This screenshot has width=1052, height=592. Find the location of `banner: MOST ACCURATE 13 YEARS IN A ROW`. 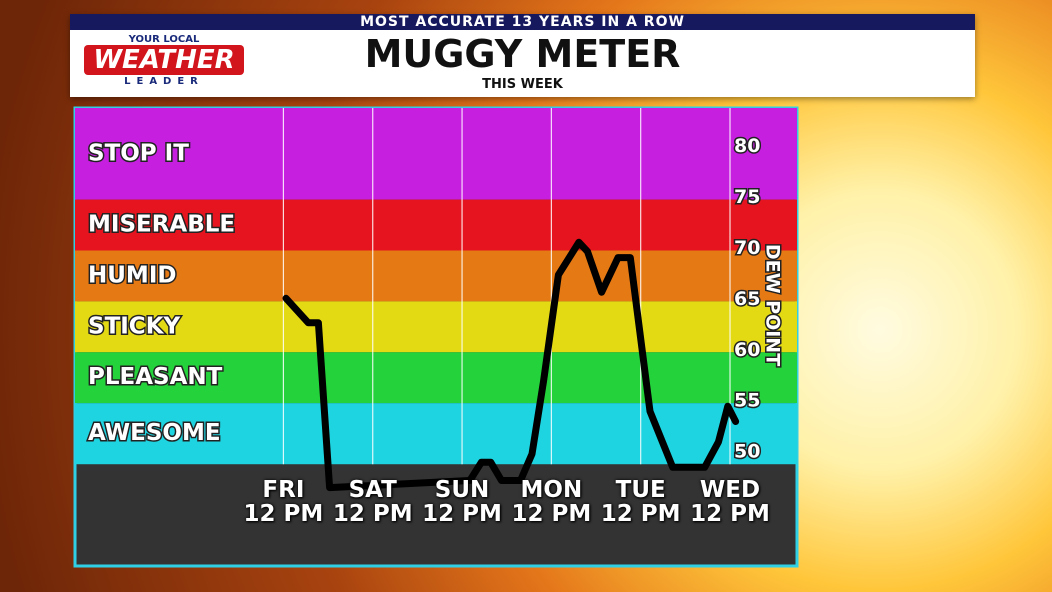

banner: MOST ACCURATE 13 YEARS IN A ROW is located at coordinates (522, 22).